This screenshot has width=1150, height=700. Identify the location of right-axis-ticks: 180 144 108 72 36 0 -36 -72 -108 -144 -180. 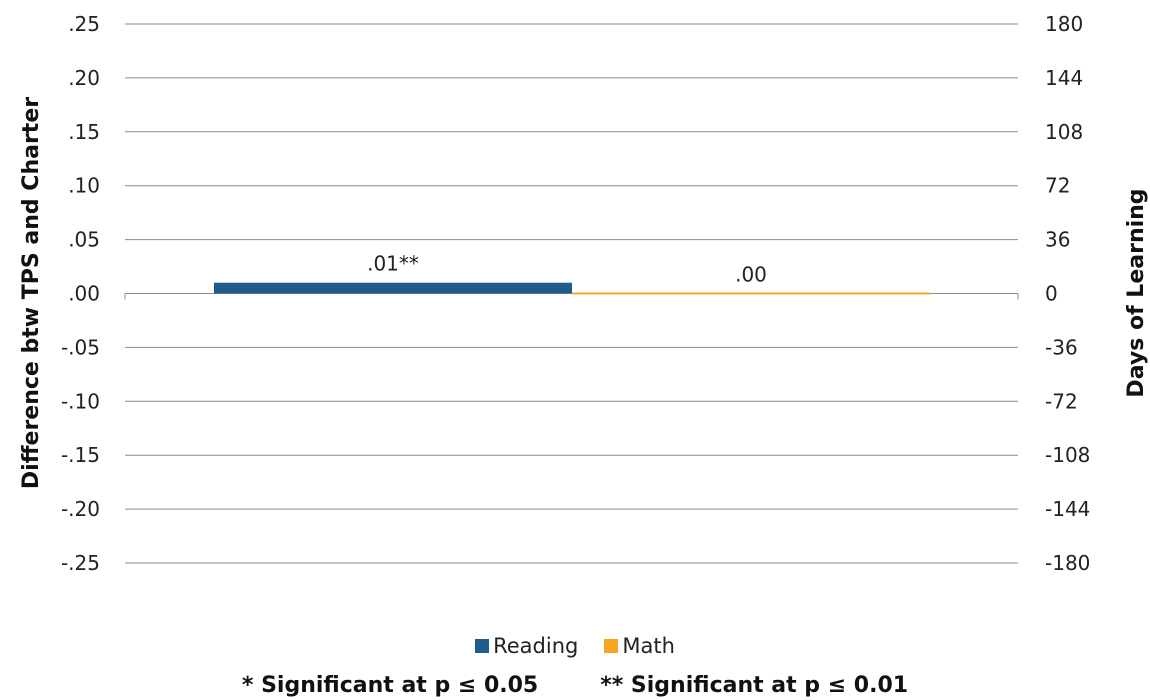
(1067, 293).